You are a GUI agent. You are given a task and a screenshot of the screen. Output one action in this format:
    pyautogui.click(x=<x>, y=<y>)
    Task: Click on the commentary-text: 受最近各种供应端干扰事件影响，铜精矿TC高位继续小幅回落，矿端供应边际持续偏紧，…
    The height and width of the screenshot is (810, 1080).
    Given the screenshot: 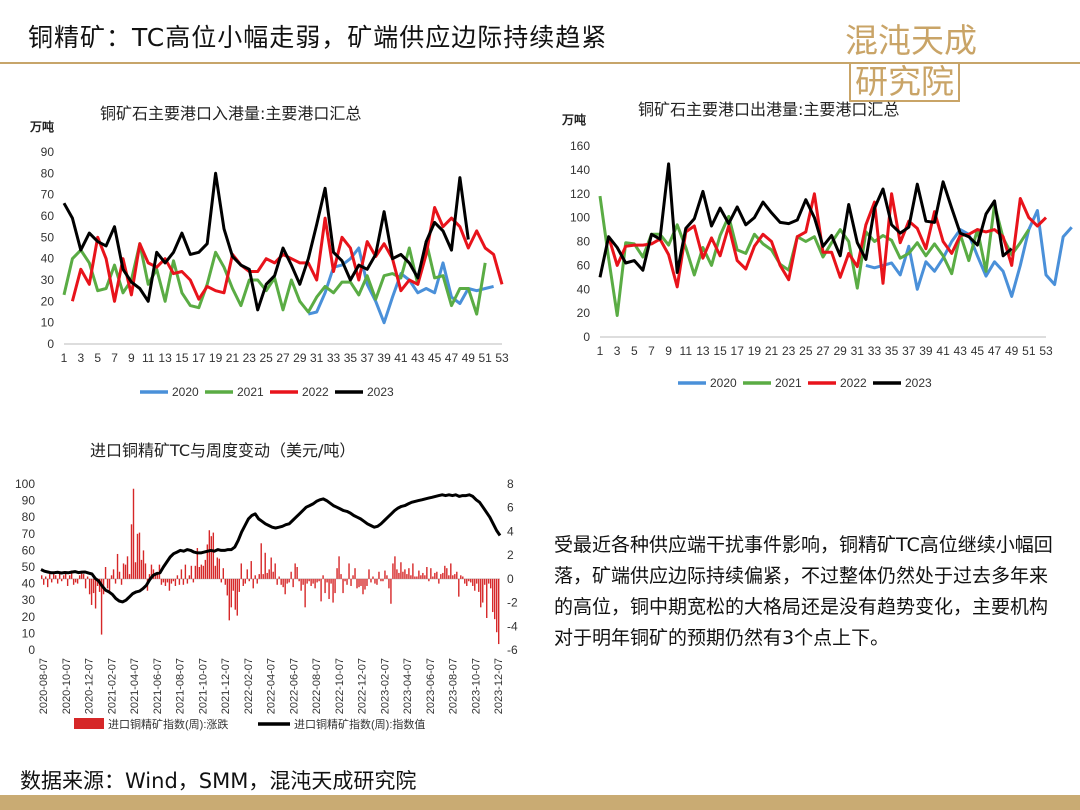 What is the action you would take?
    pyautogui.click(x=803, y=591)
    